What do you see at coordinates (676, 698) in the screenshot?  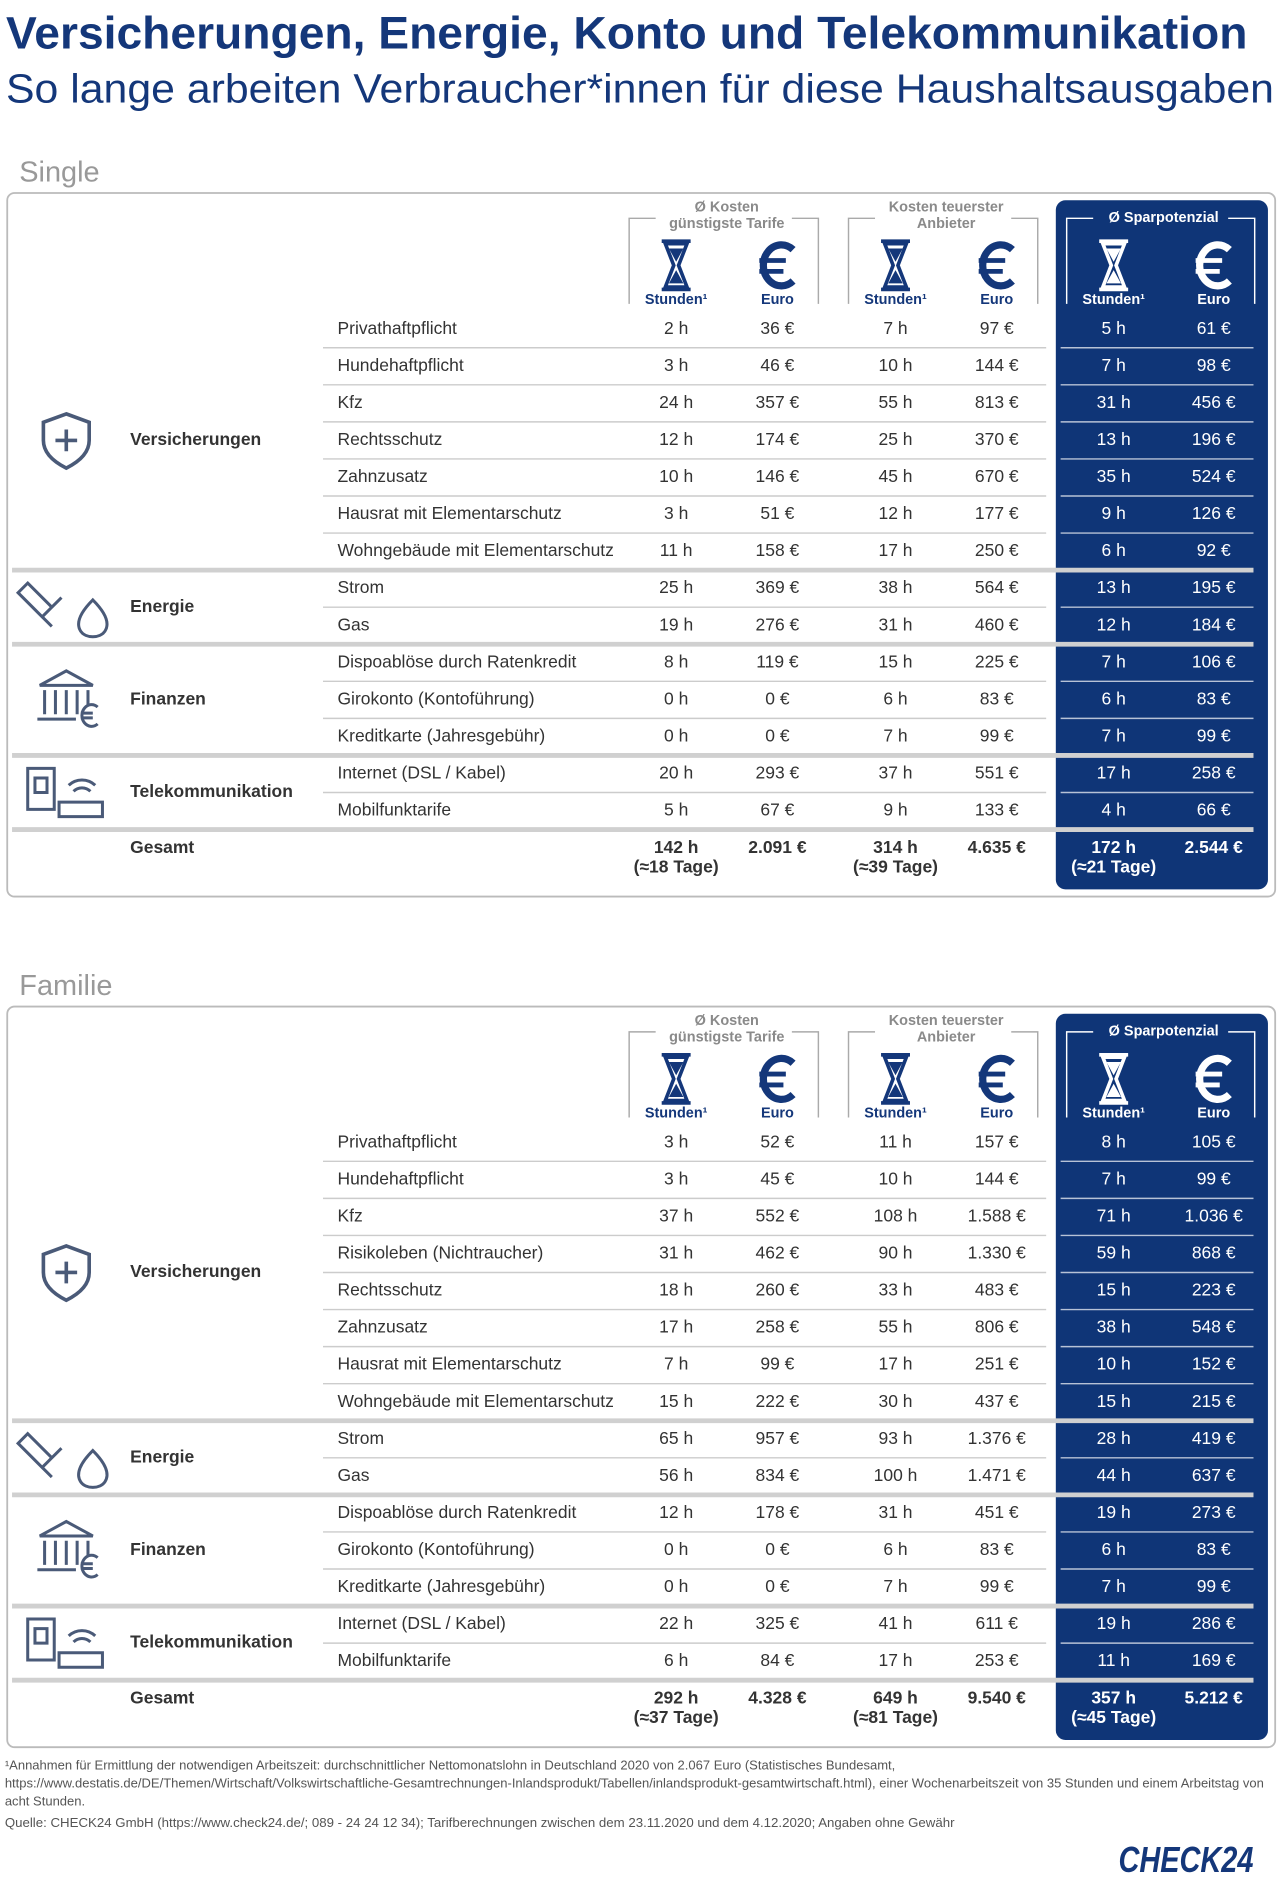 I see `cell: 0 h` at bounding box center [676, 698].